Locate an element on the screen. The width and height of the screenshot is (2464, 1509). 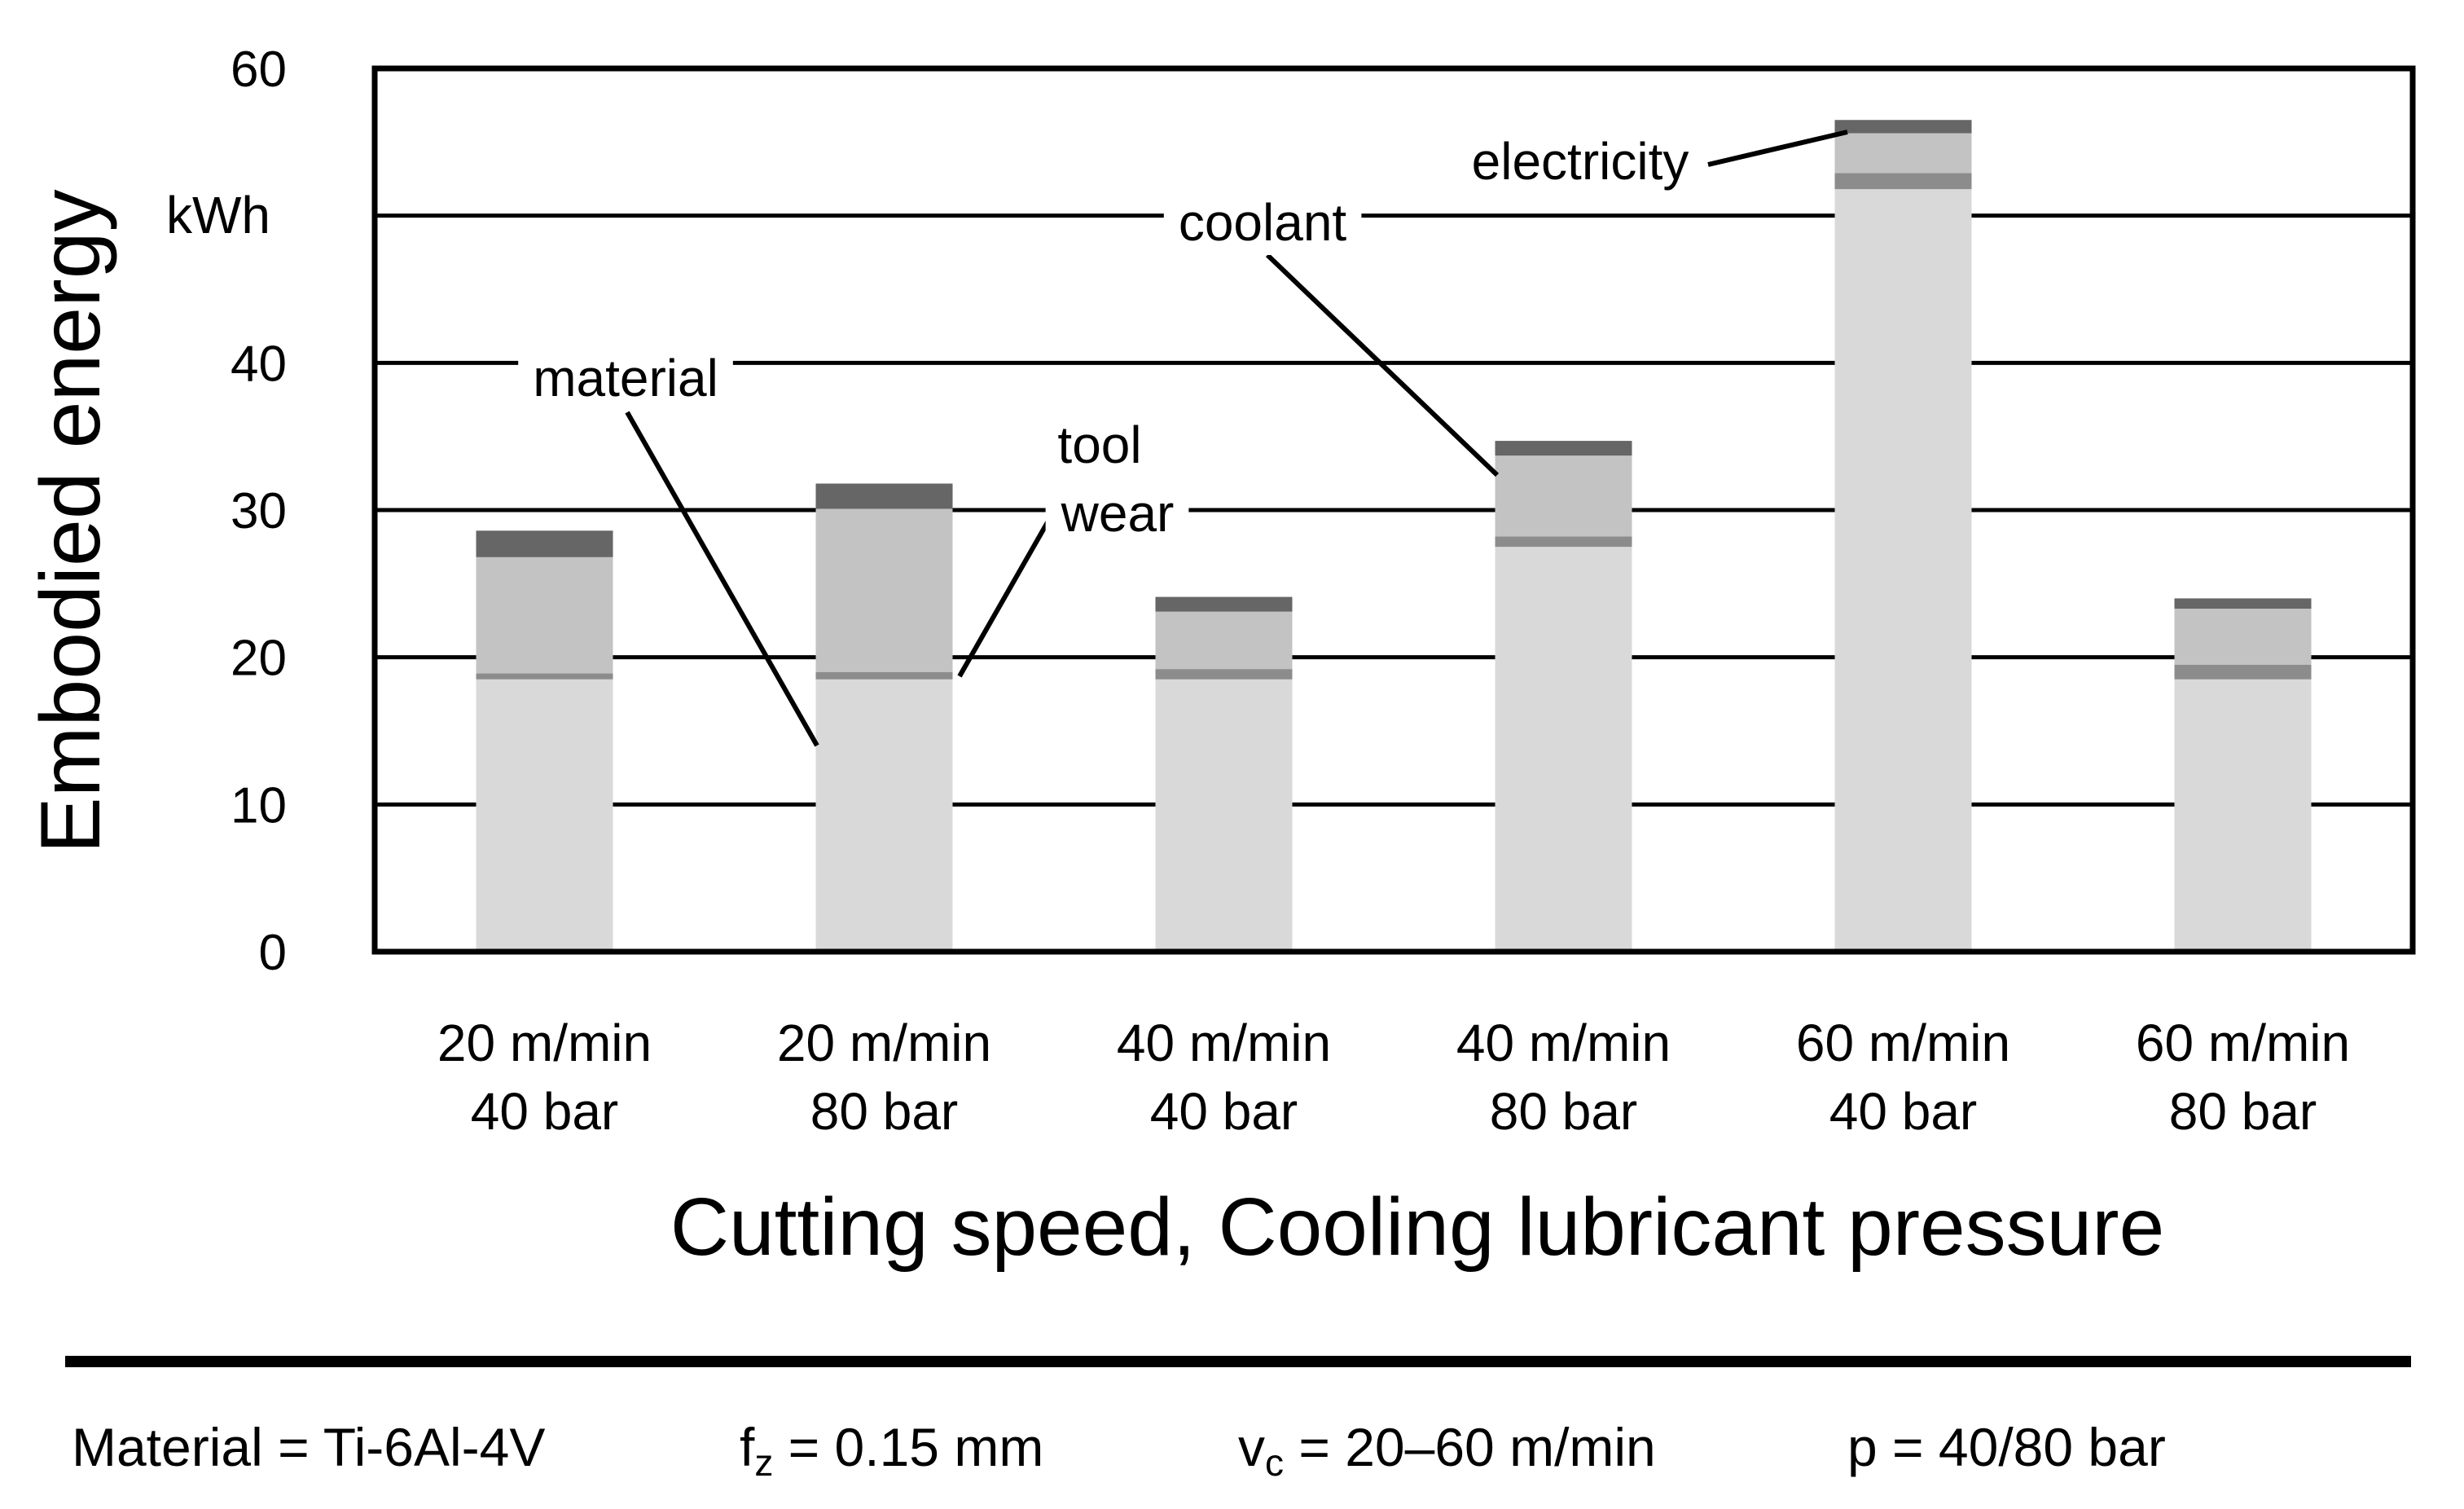
tool-wear-annotation-line2: wear is located at coordinates (1118, 513).